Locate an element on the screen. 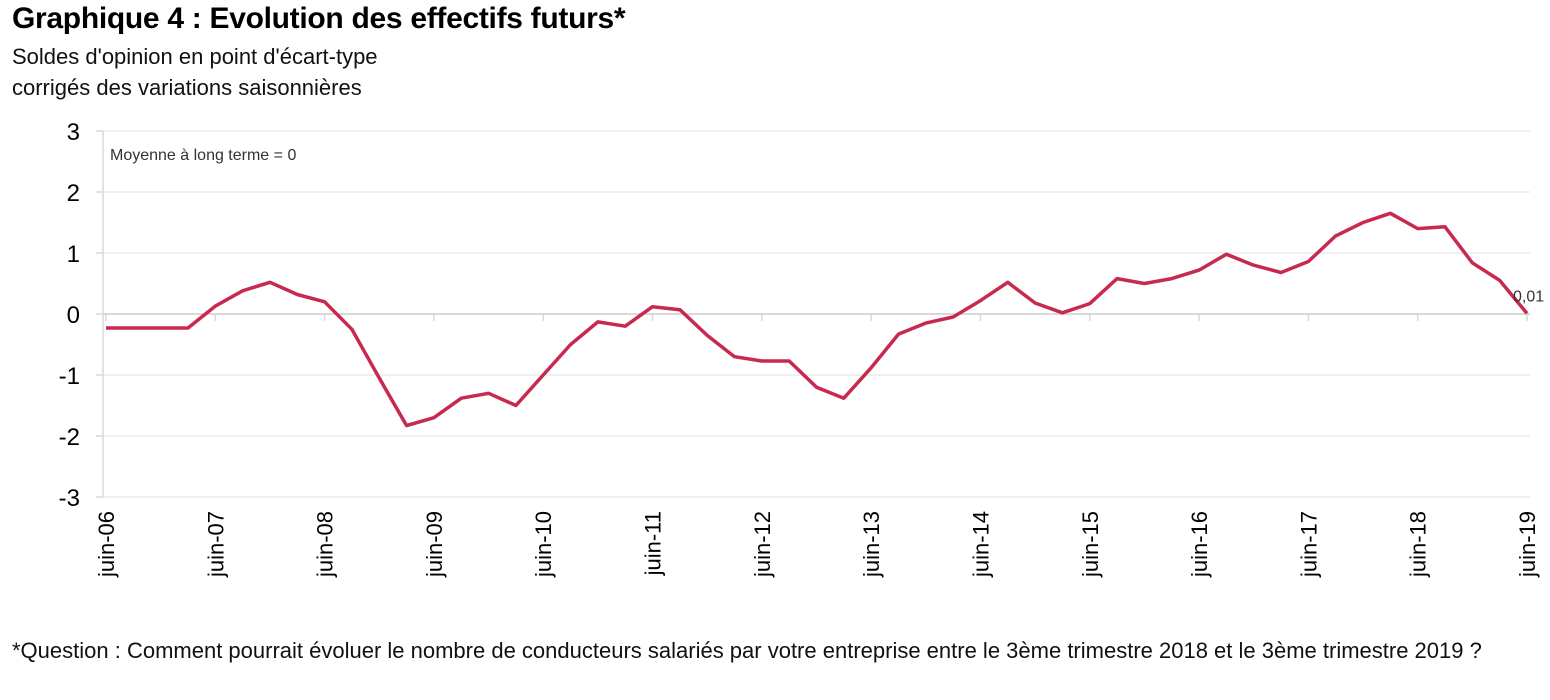  x-tick-label: juin-10 is located at coordinates (543, 544).